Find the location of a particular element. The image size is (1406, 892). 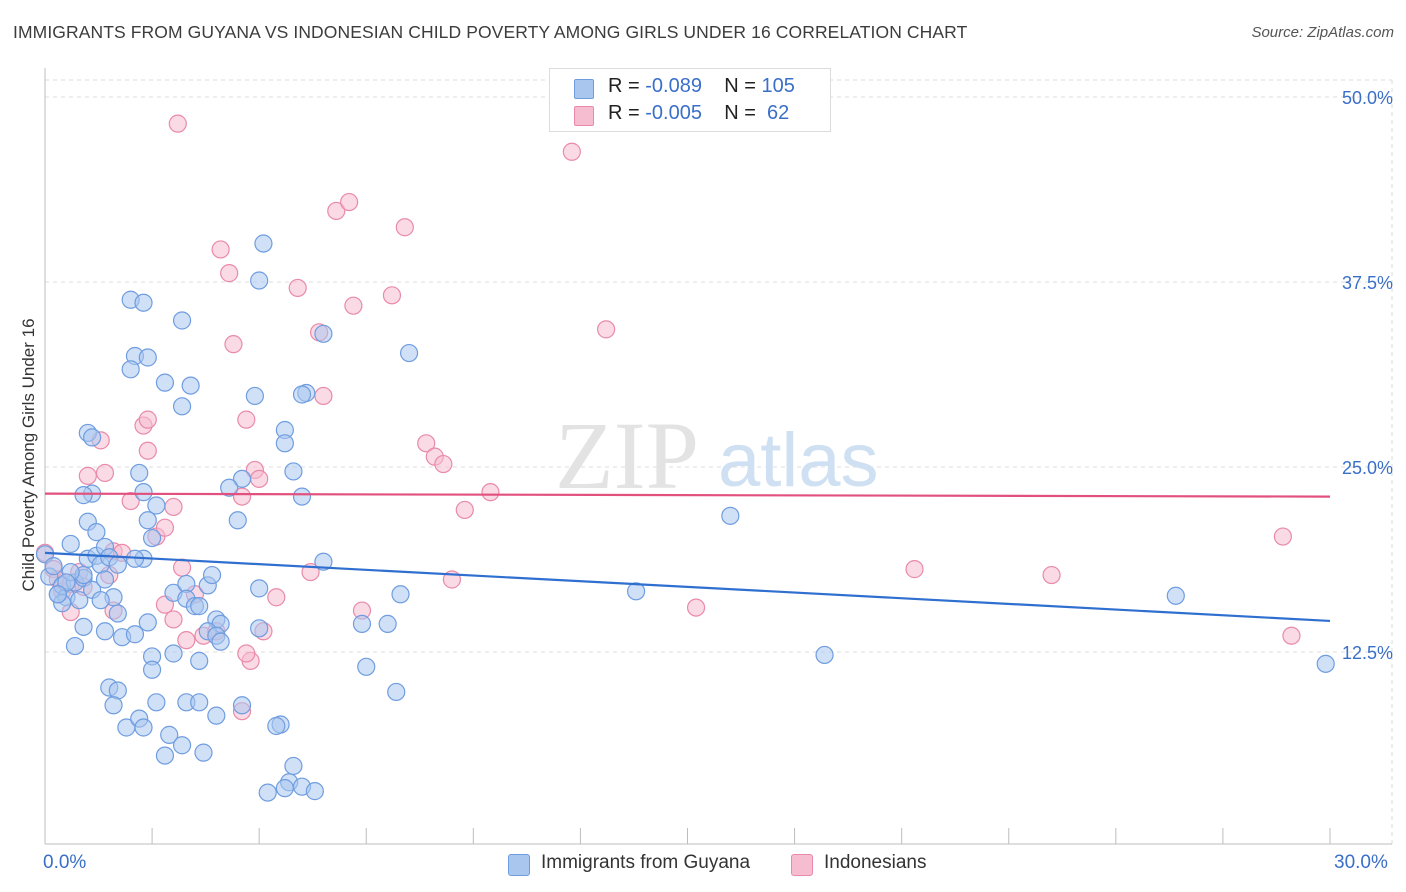

trend-lines is located at coordinates (687, 557).